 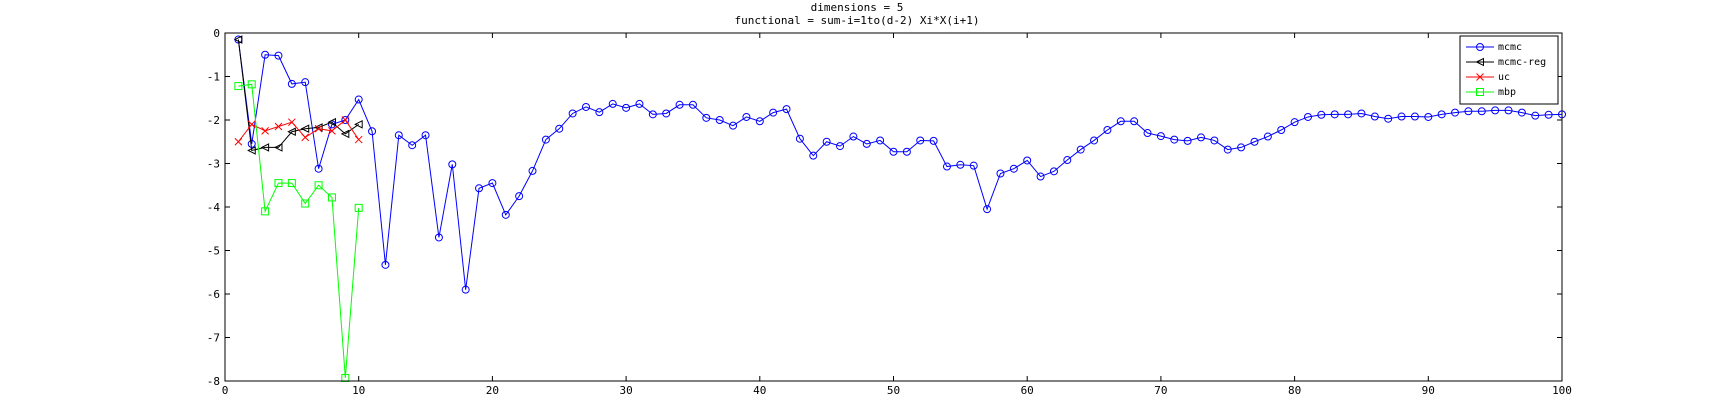 What do you see at coordinates (893, 390) in the screenshot?
I see `x-tick-label: 50` at bounding box center [893, 390].